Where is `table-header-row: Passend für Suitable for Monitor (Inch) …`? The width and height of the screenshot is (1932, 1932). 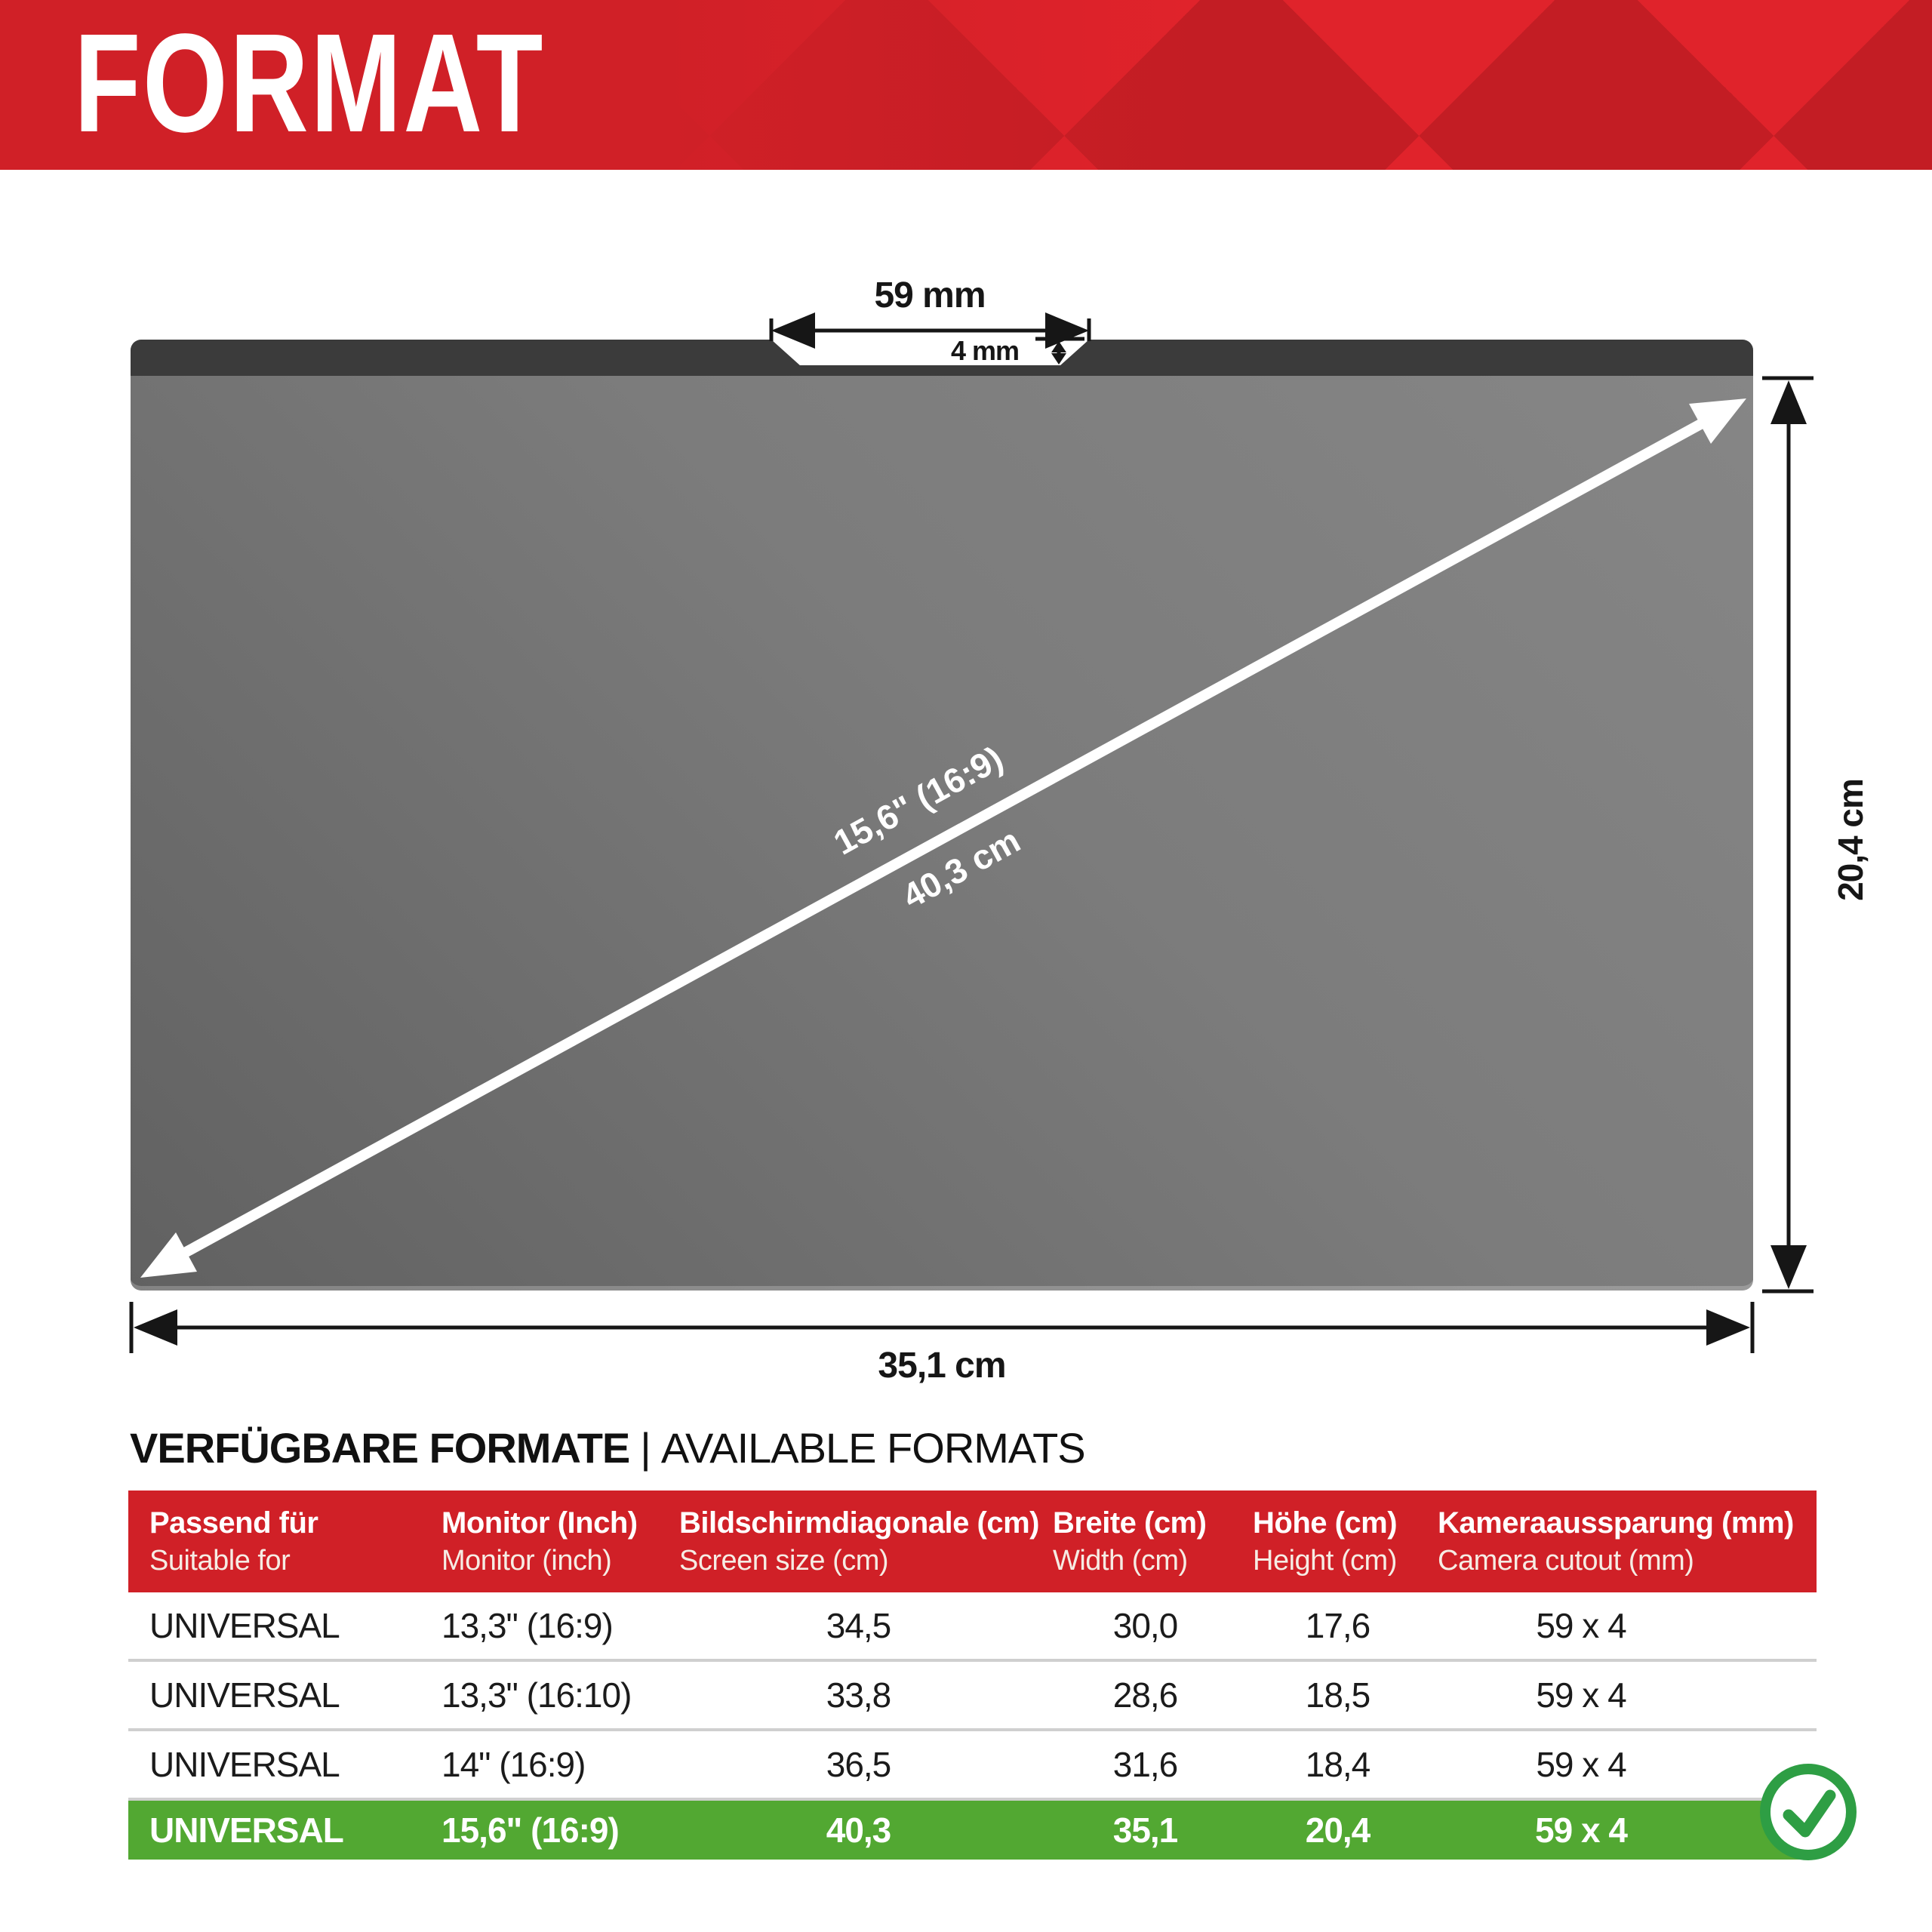
table-header-row: Passend für Suitable for Monitor (Inch) … is located at coordinates (972, 1541).